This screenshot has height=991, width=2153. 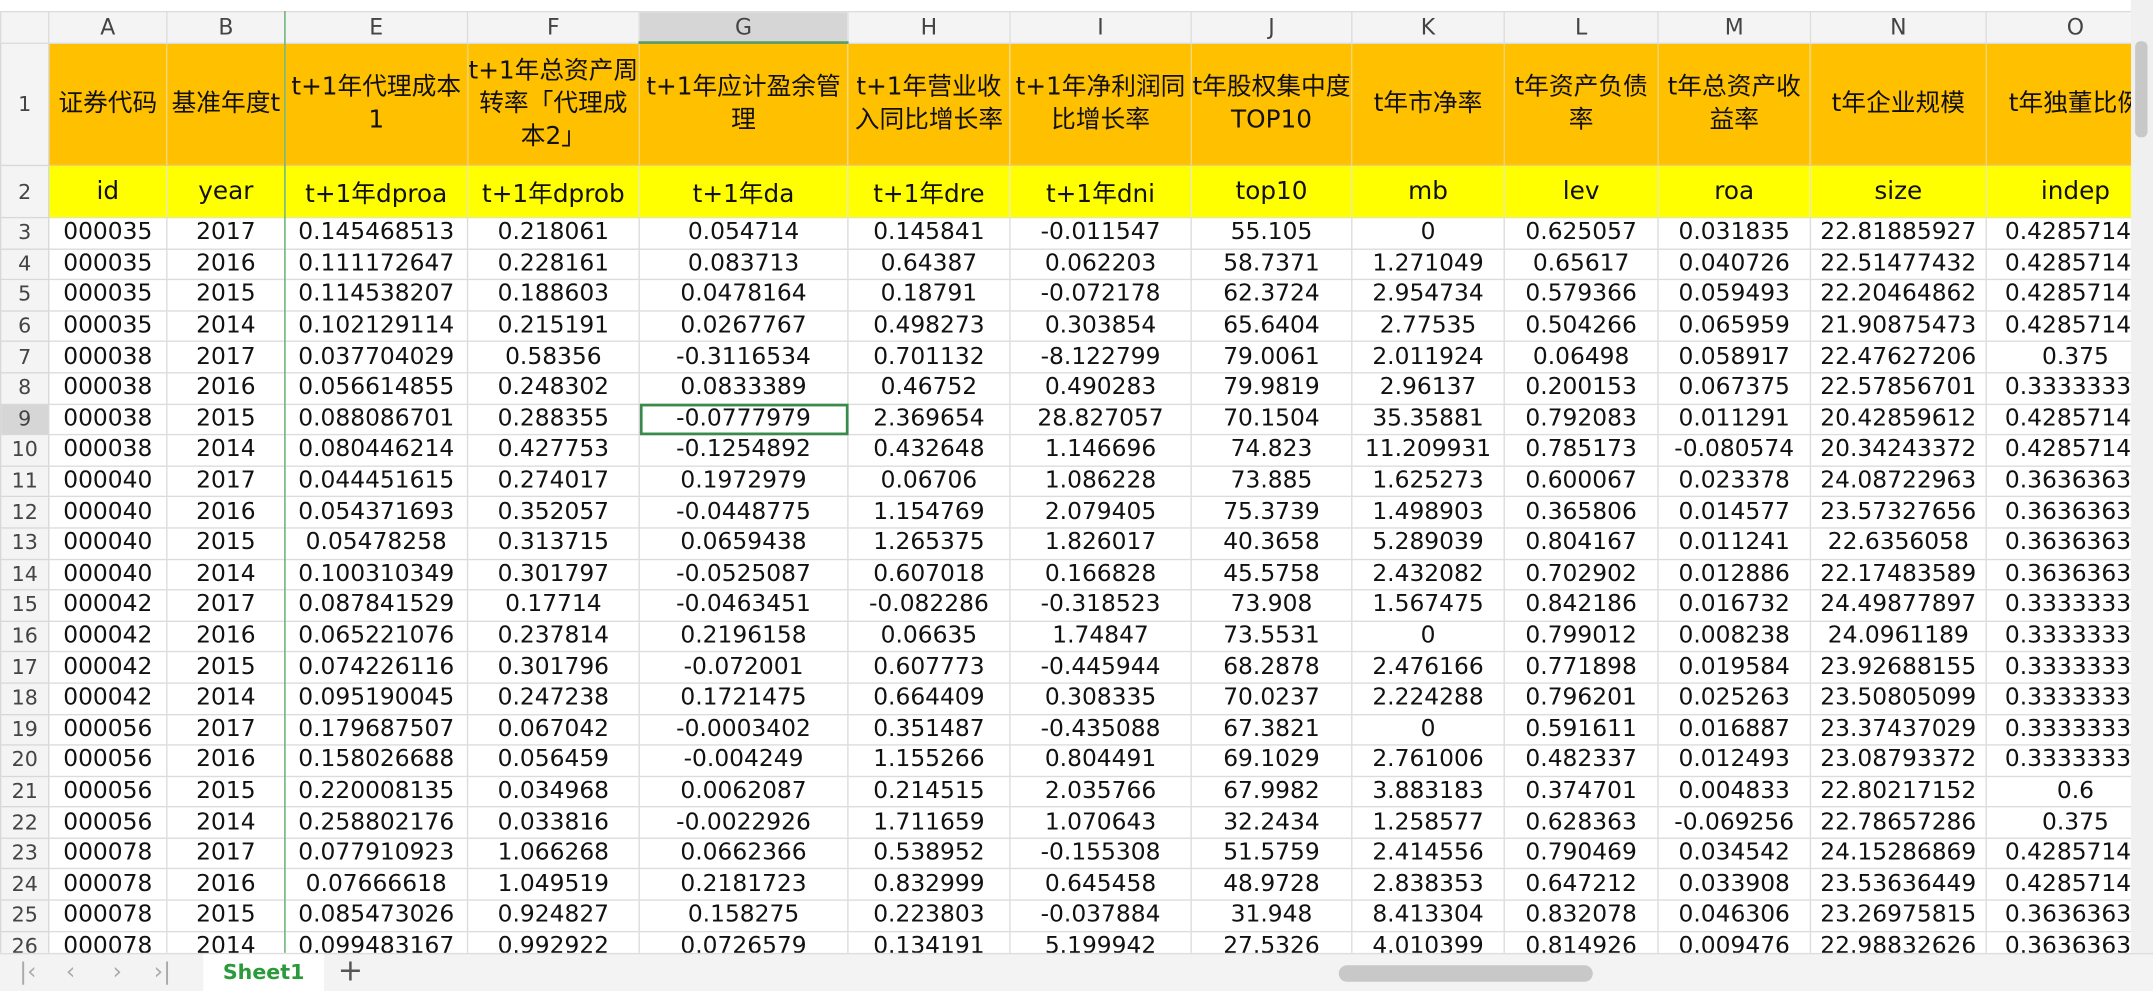 What do you see at coordinates (1734, 191) in the screenshot?
I see `variable-cell: roa` at bounding box center [1734, 191].